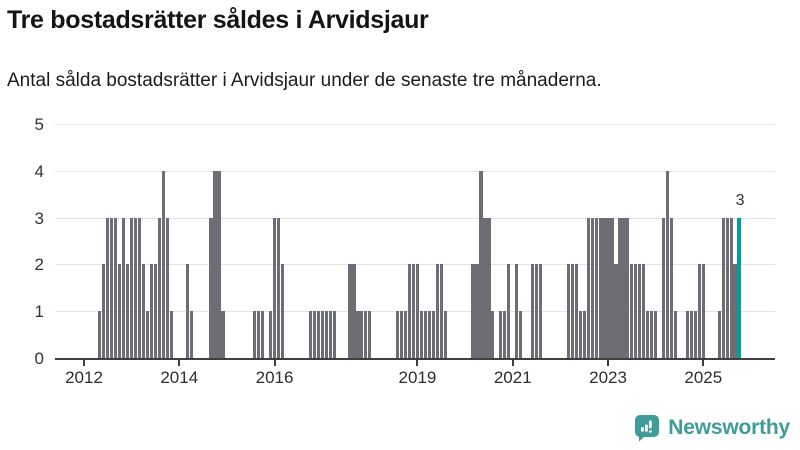  What do you see at coordinates (739, 287) in the screenshot?
I see `bar-highlight` at bounding box center [739, 287].